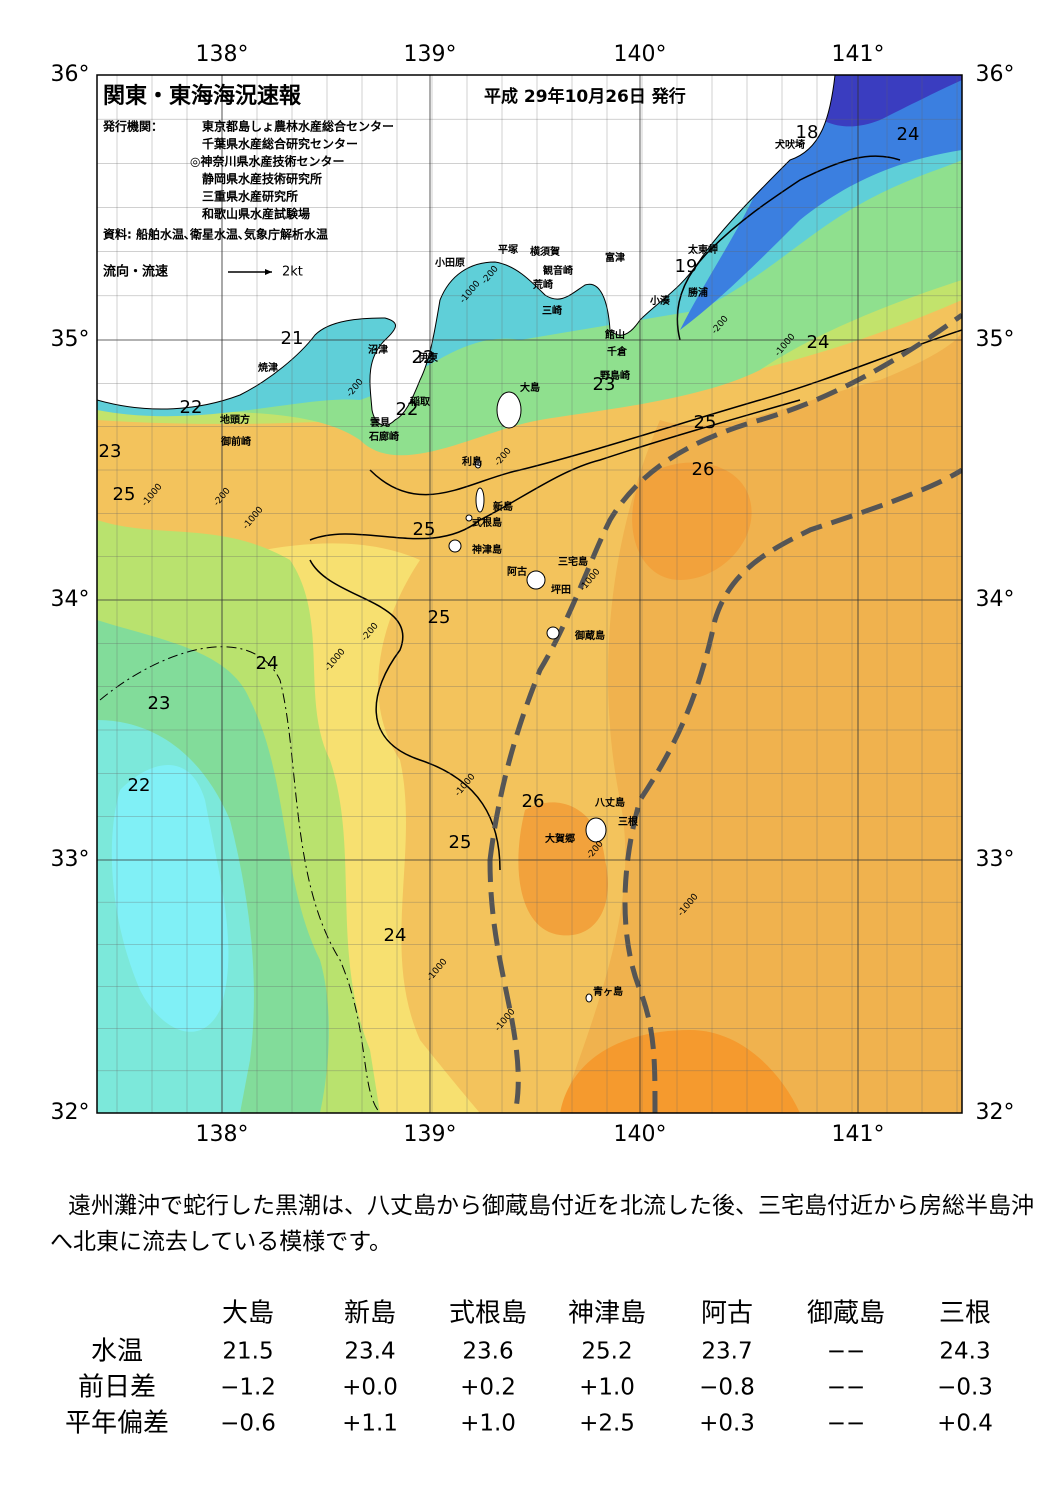 This screenshot has width=1064, height=1503. Describe the element at coordinates (503, 506) in the screenshot. I see `place-name: 新島` at that location.